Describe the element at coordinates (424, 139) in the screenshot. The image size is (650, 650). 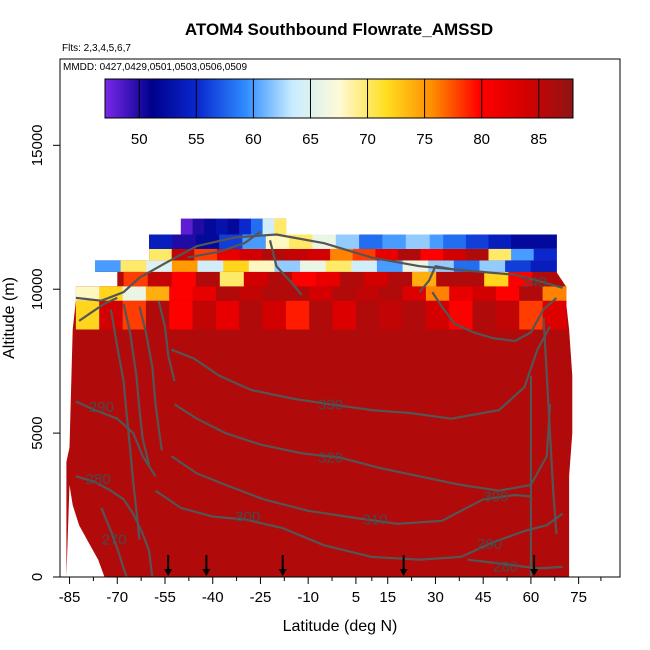
I see `colorbar-tick-label: 75` at that location.